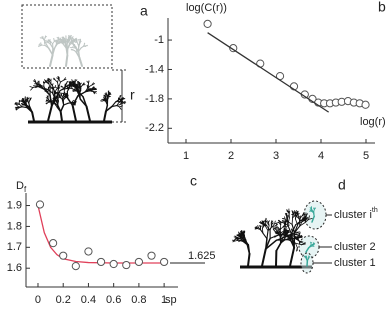 This screenshot has width=392, height=319. I want to click on cluster-label: cluster 1, so click(355, 263).